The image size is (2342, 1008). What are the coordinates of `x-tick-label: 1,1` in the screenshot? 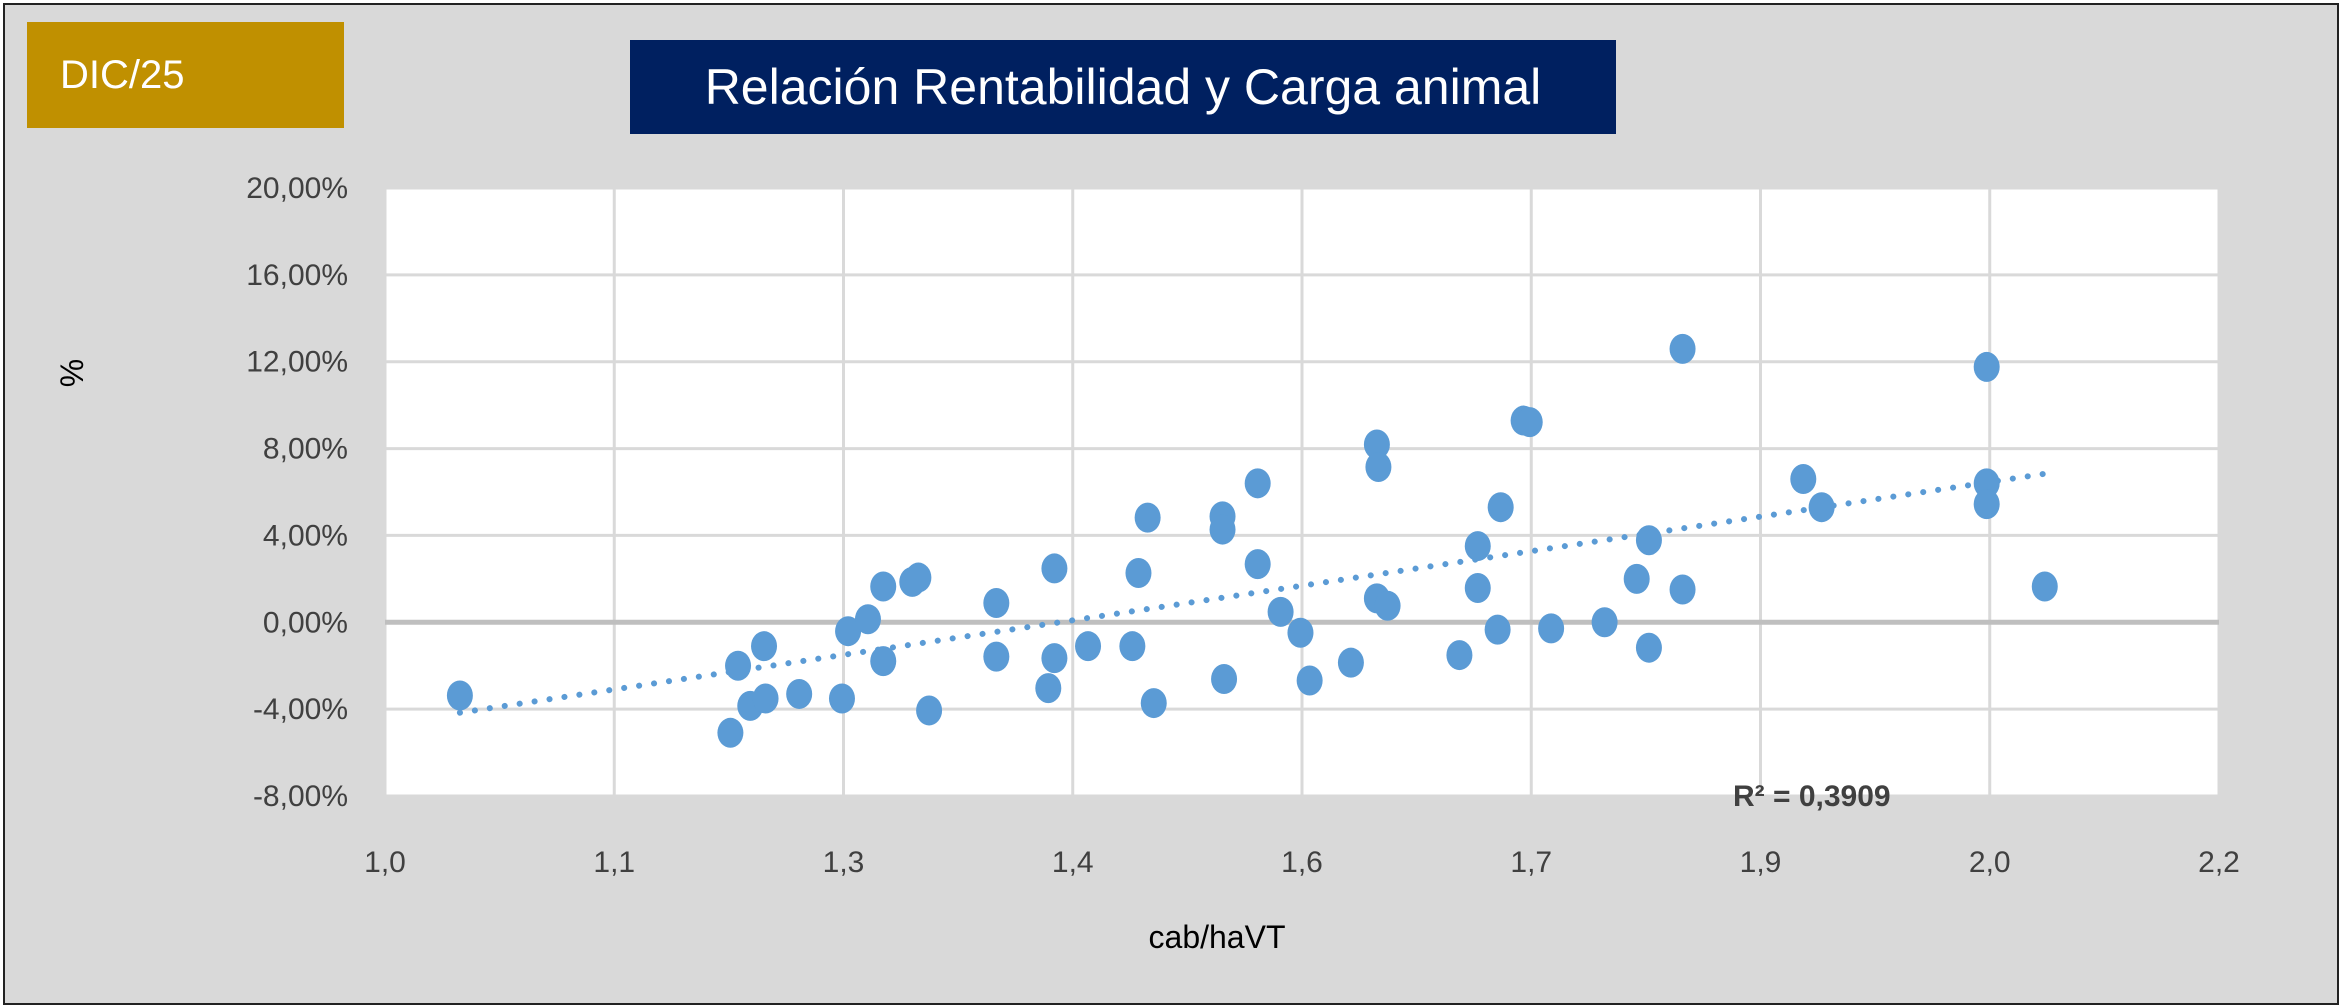 It's located at (614, 862).